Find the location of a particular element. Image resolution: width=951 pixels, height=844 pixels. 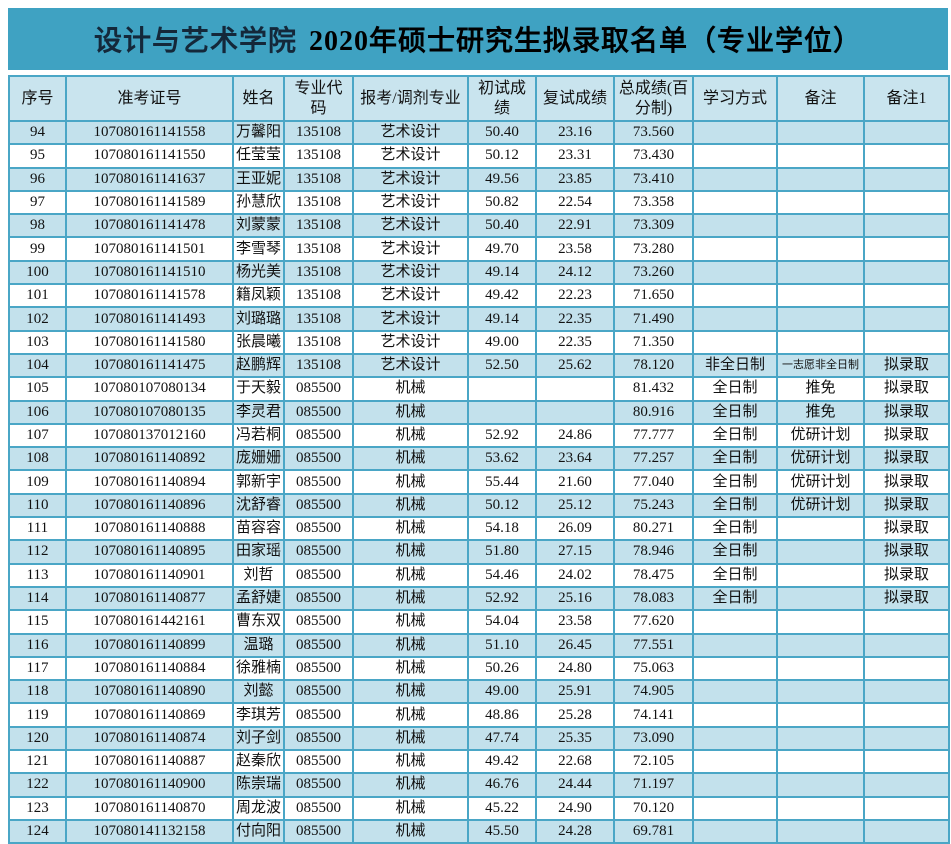

cell-reg-no: 107080161141475 is located at coordinates (149, 365).